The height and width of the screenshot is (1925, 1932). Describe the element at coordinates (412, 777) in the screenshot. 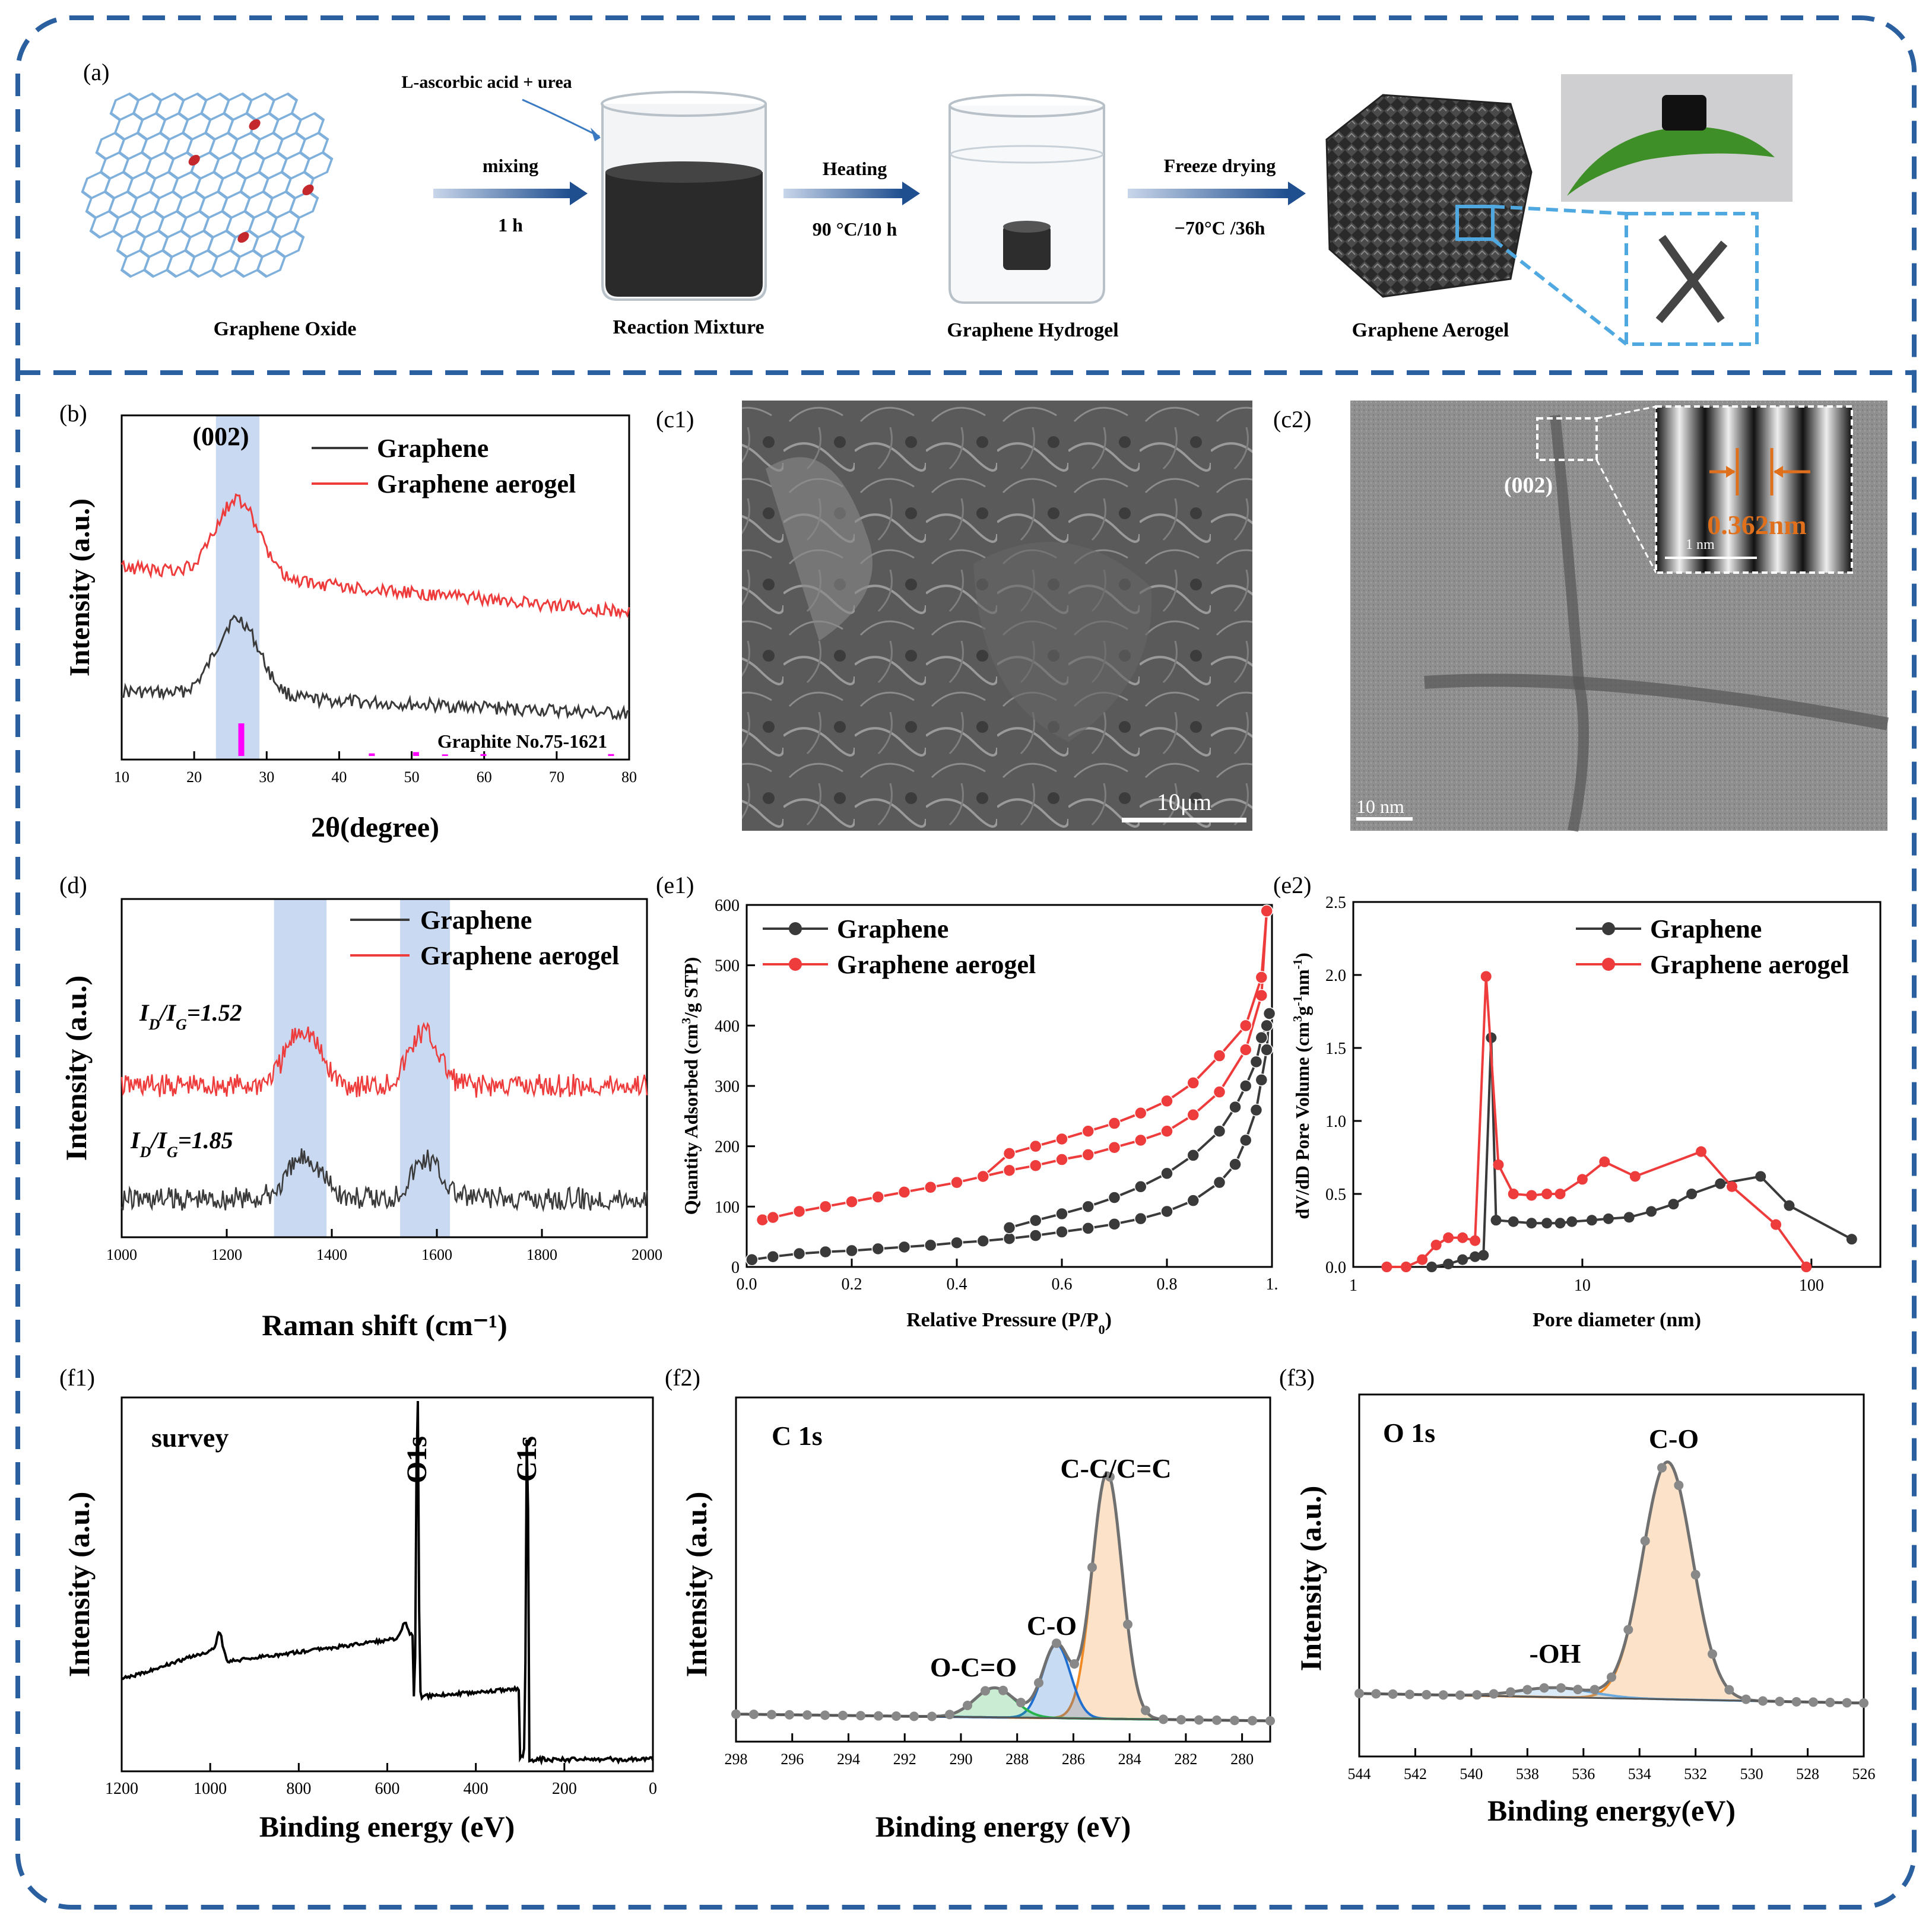

I see `b-xtick-label: 50` at that location.